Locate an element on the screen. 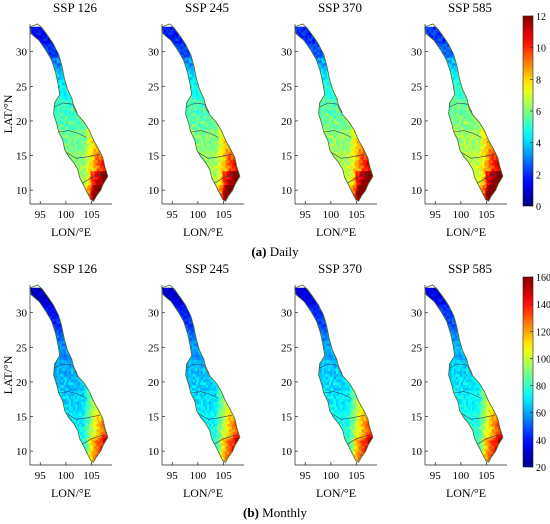 The height and width of the screenshot is (524, 550). subbasin-boundary is located at coordinates (330, 107).